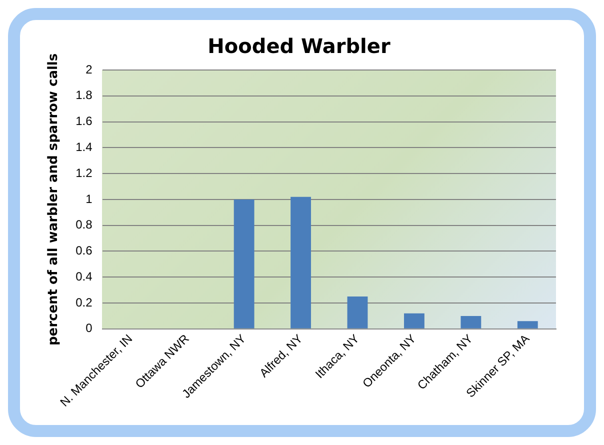 Image resolution: width=604 pixels, height=445 pixels. Describe the element at coordinates (84, 302) in the screenshot. I see `y-tick-label: 0.2` at that location.